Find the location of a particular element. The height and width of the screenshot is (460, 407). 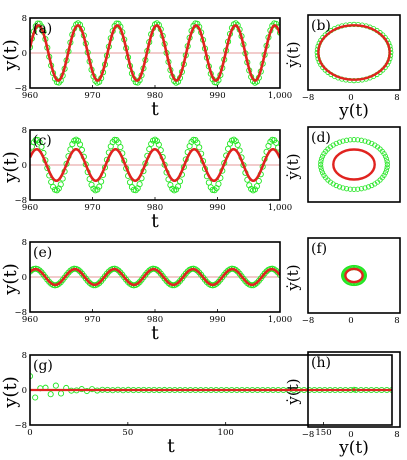

panel-label: (f) is located at coordinates (319, 249).